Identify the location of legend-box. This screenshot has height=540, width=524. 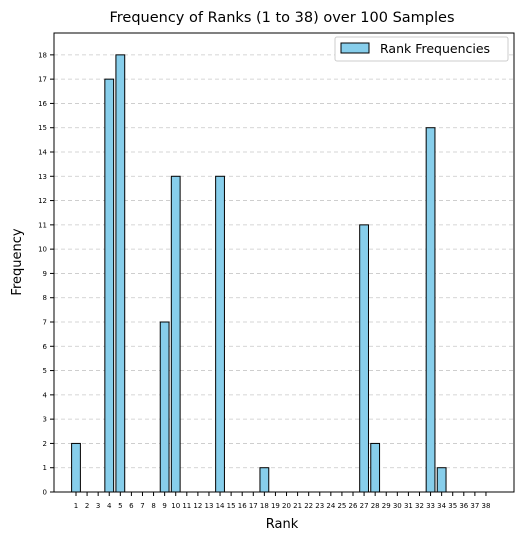
(421, 49).